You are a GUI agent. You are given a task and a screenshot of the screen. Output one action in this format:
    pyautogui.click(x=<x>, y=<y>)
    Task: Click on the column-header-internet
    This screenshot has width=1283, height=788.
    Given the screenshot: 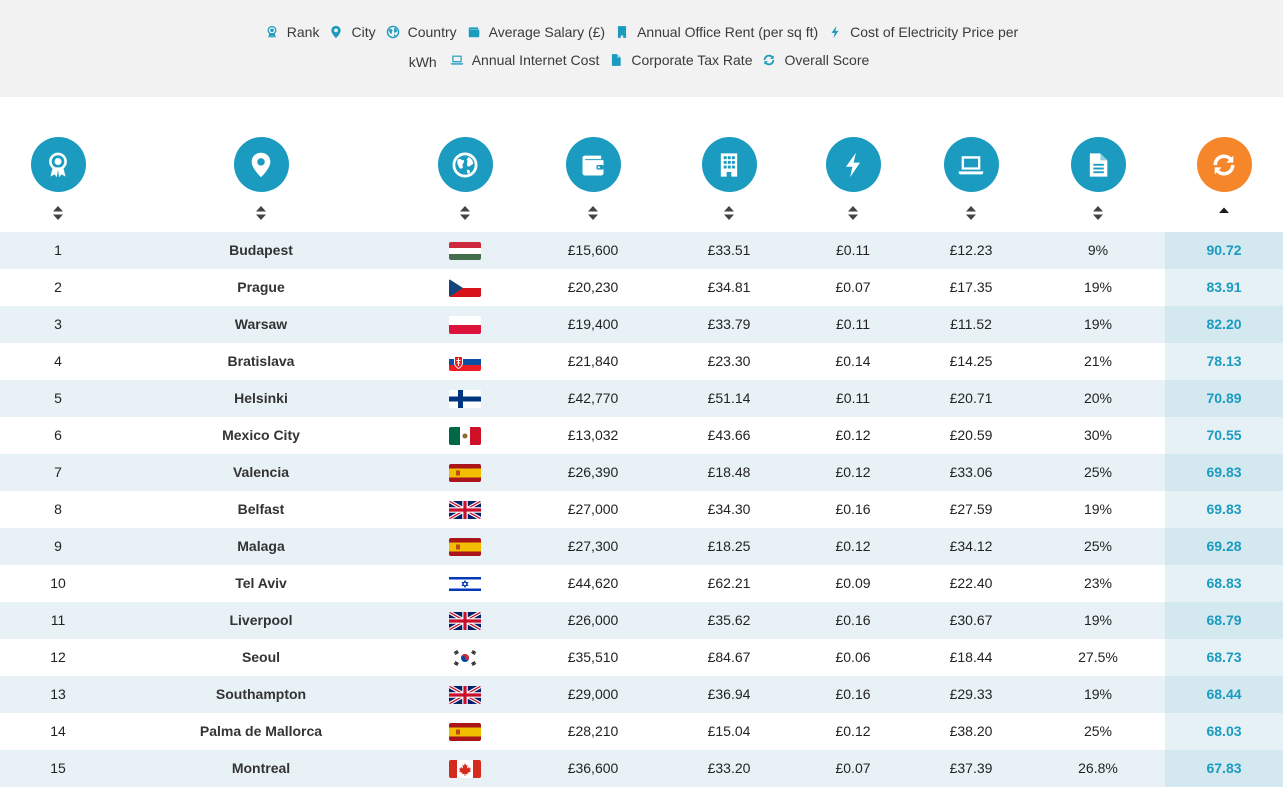 What is the action you would take?
    pyautogui.click(x=971, y=179)
    